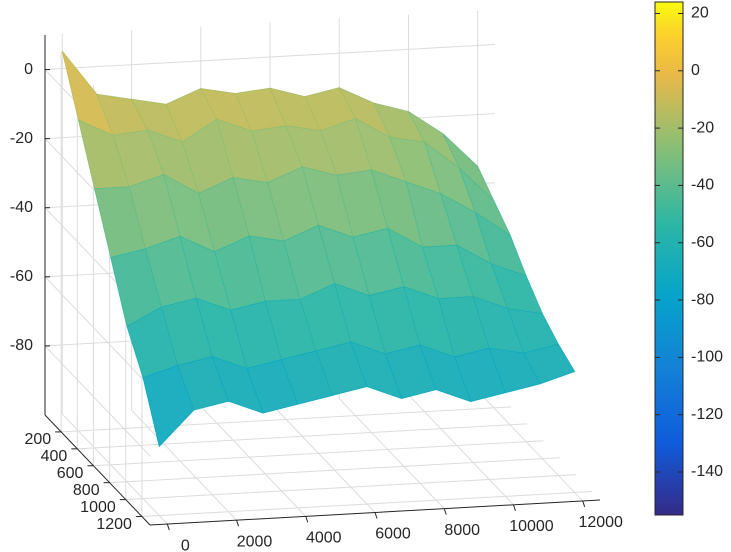  I want to click on colorbar-tick-label: -80, so click(702, 299).